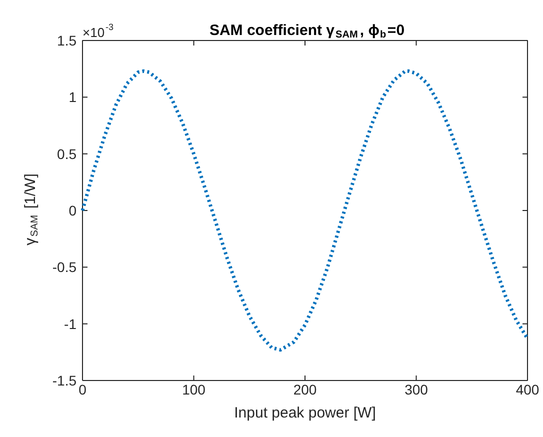 The width and height of the screenshot is (543, 437). I want to click on x-tick-label: 300, so click(416, 390).